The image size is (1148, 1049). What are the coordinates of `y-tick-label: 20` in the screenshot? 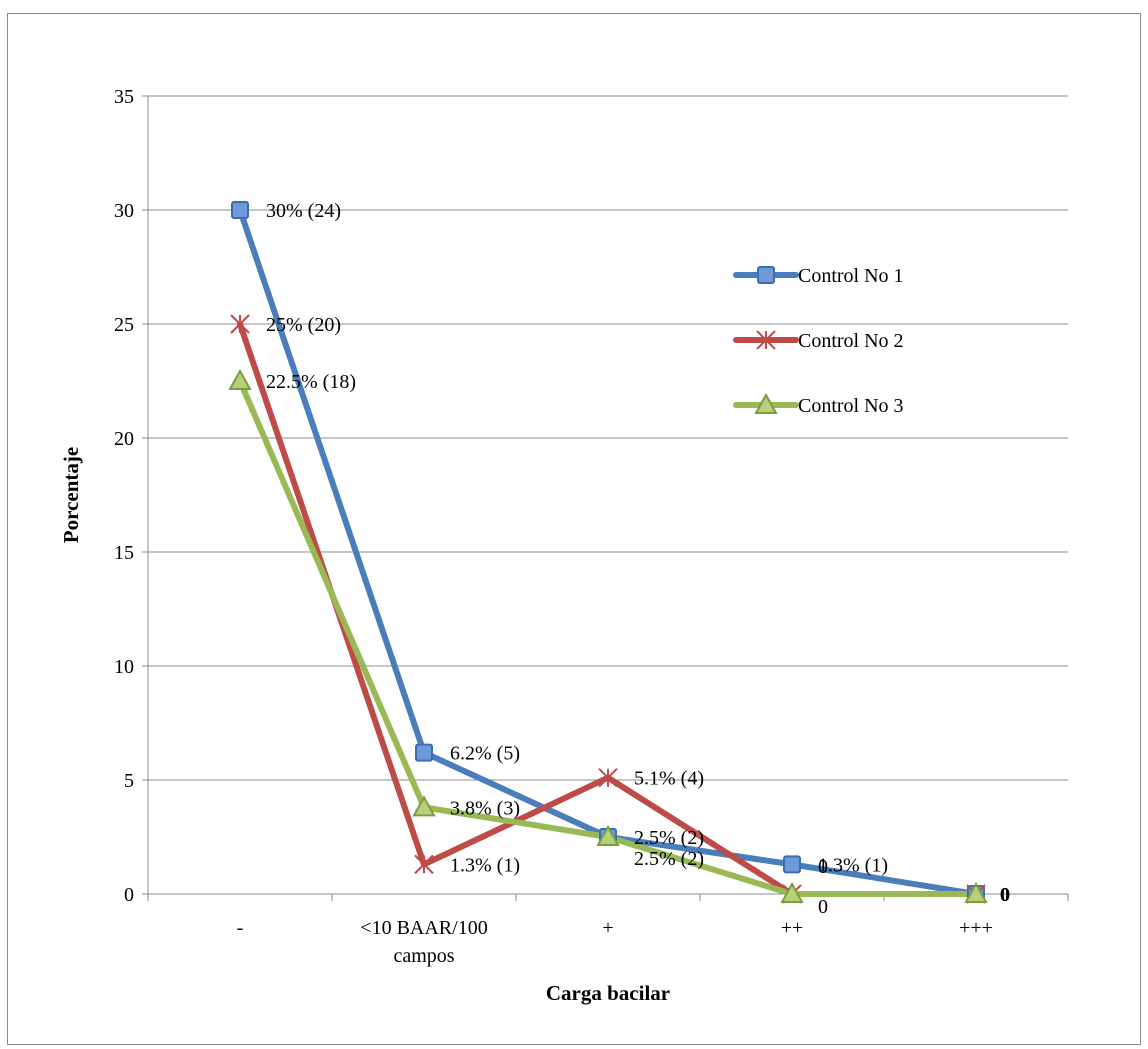 It's located at (124, 439).